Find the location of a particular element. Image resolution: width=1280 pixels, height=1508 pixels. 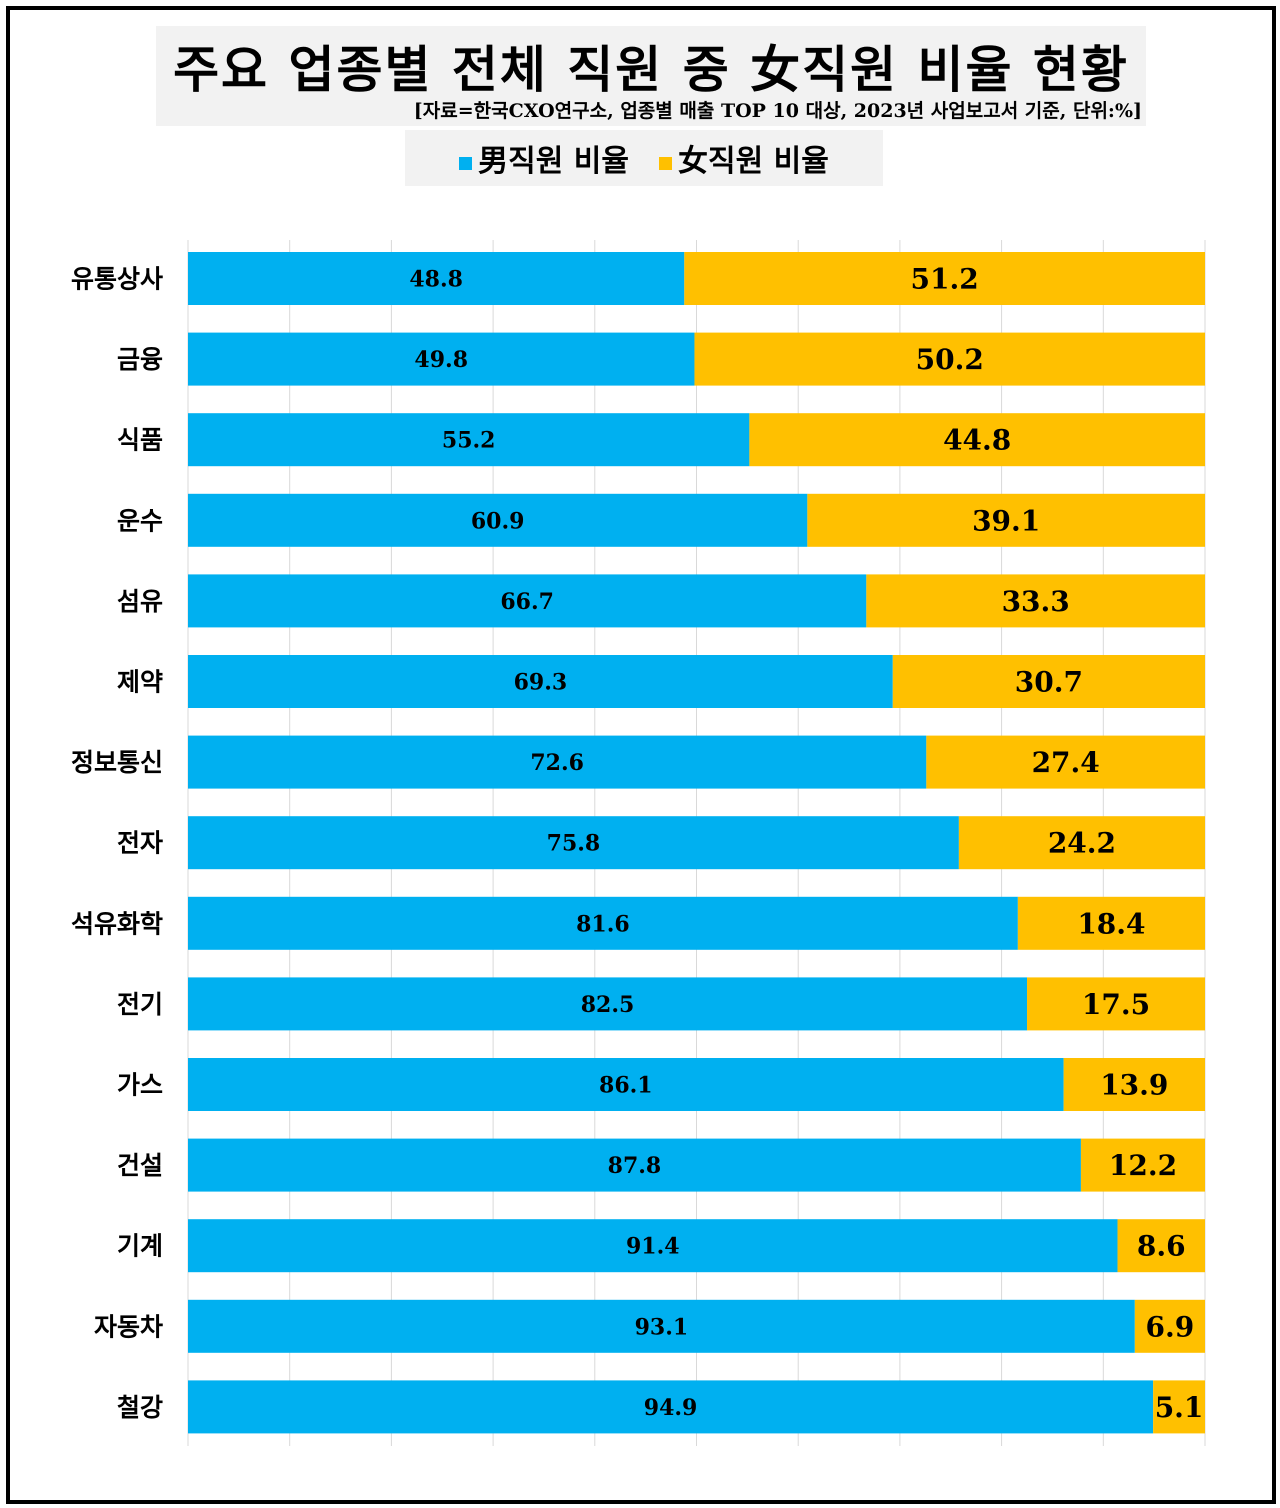

category-label: 정보통신 is located at coordinates (117, 762).